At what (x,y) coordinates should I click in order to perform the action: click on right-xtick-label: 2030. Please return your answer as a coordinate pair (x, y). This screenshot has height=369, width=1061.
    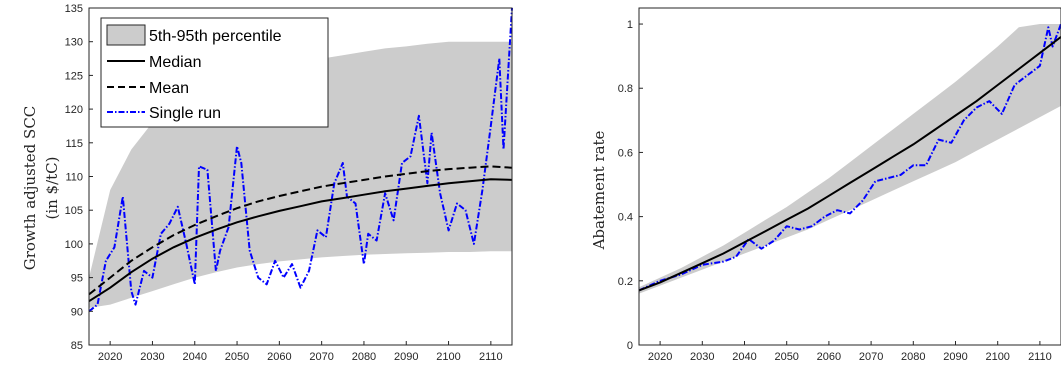
    Looking at the image, I should click on (702, 357).